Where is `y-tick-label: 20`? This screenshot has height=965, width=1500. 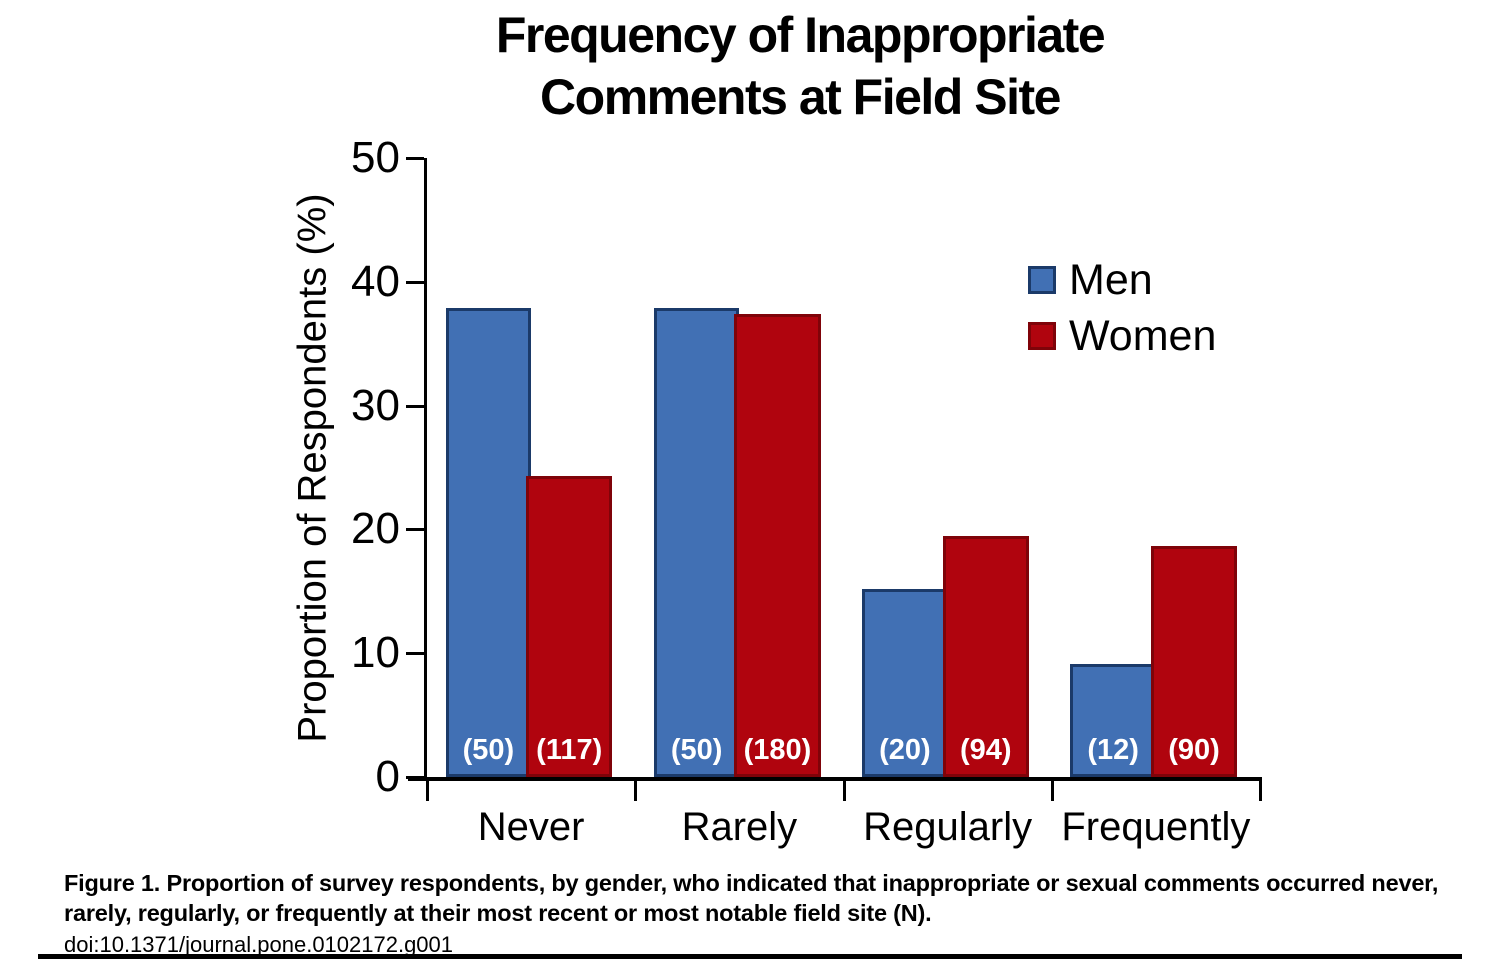 y-tick-label: 20 is located at coordinates (375, 529).